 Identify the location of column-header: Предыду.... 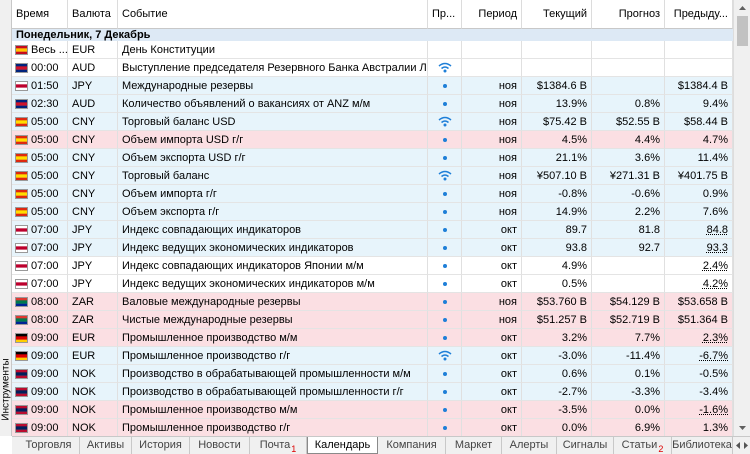
(699, 14).